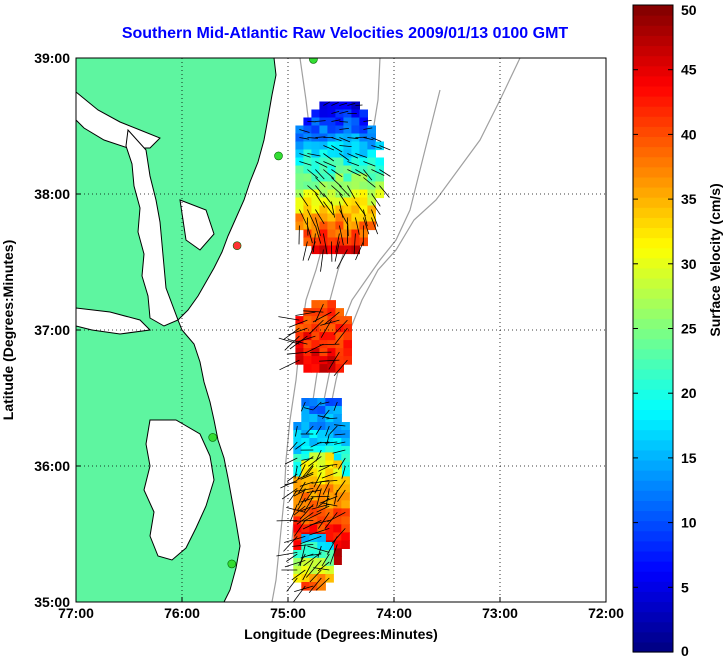 Image resolution: width=724 pixels, height=659 pixels. What do you see at coordinates (394, 613) in the screenshot?
I see `x-tick-label: 74:00` at bounding box center [394, 613].